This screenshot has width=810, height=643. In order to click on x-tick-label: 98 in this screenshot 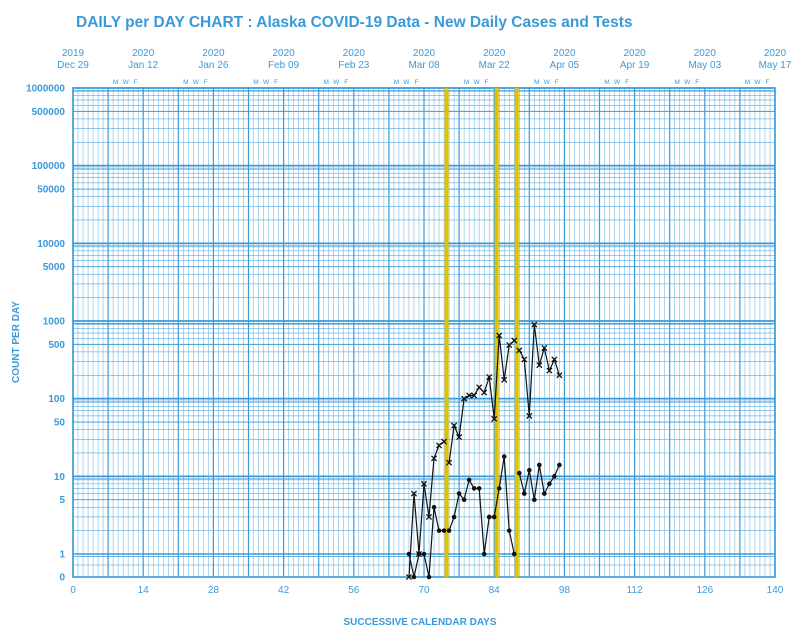, I will do `click(565, 590)`.